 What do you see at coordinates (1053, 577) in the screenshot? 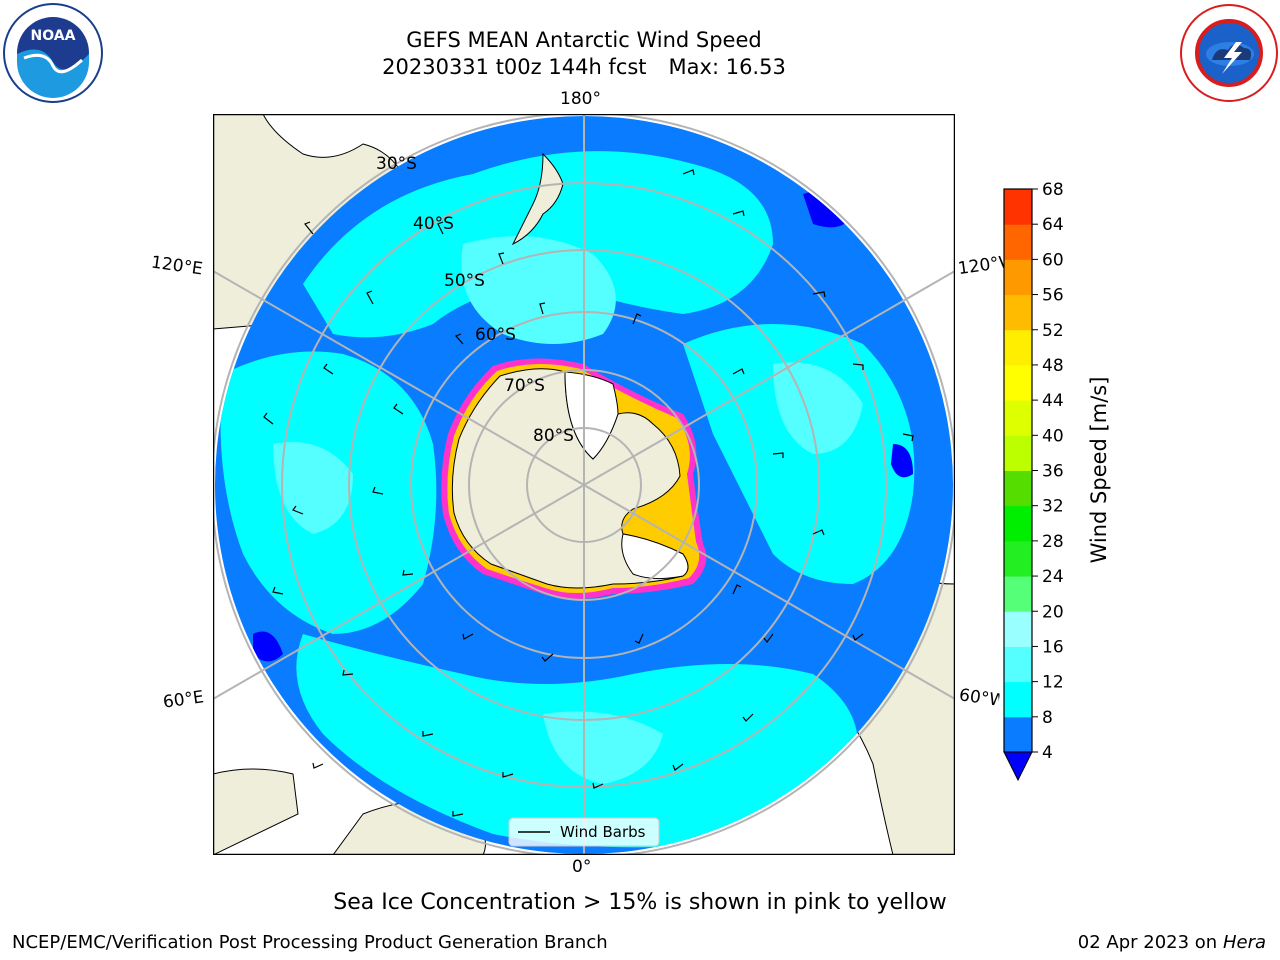
I see `colorbar-tick-label: 24` at bounding box center [1053, 577].